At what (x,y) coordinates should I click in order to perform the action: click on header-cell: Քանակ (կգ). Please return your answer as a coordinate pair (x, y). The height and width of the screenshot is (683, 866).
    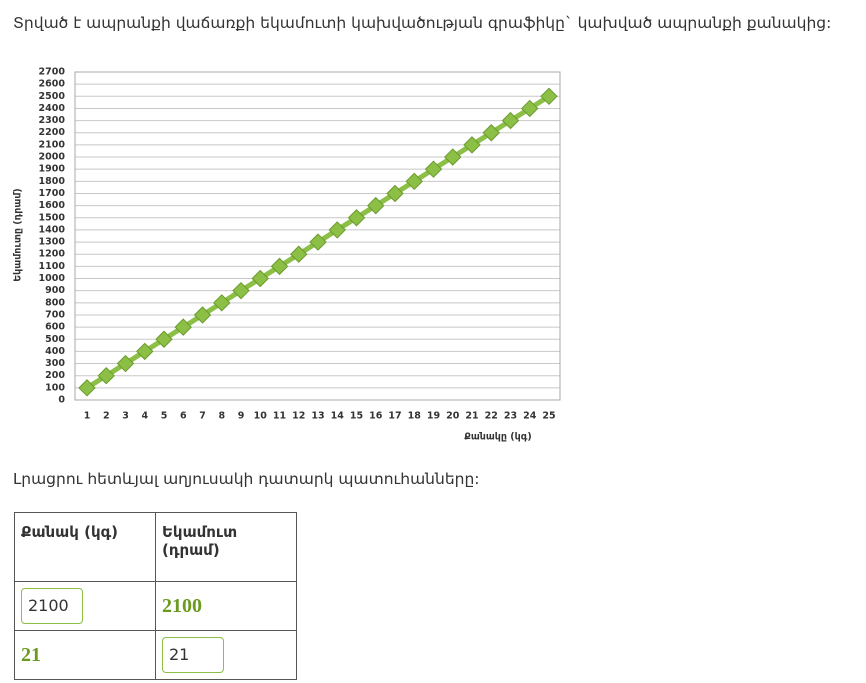
    Looking at the image, I should click on (85, 547).